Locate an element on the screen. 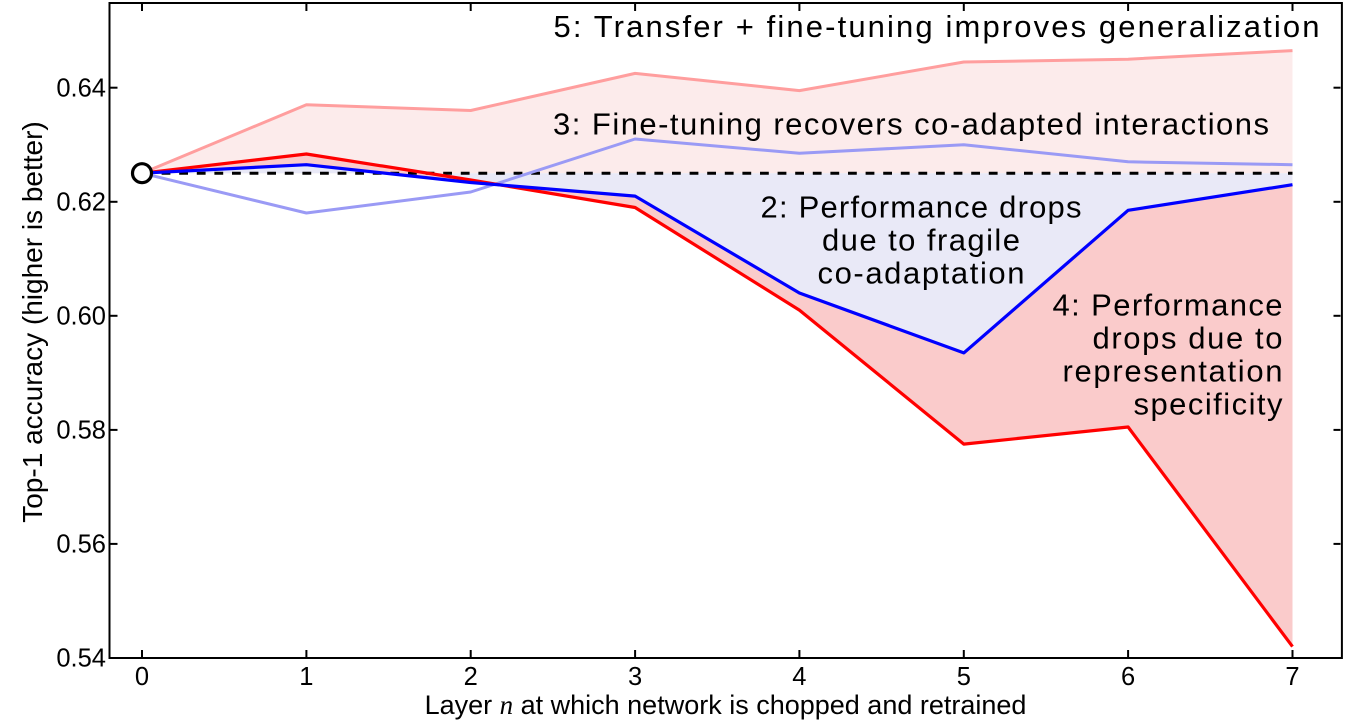 This screenshot has height=723, width=1361. svg-text: 2 is located at coordinates (471, 677).